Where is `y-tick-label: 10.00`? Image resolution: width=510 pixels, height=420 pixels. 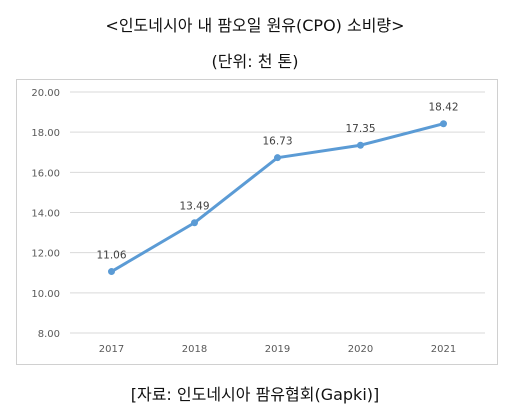
y-tick-label: 10.00 is located at coordinates (45, 294).